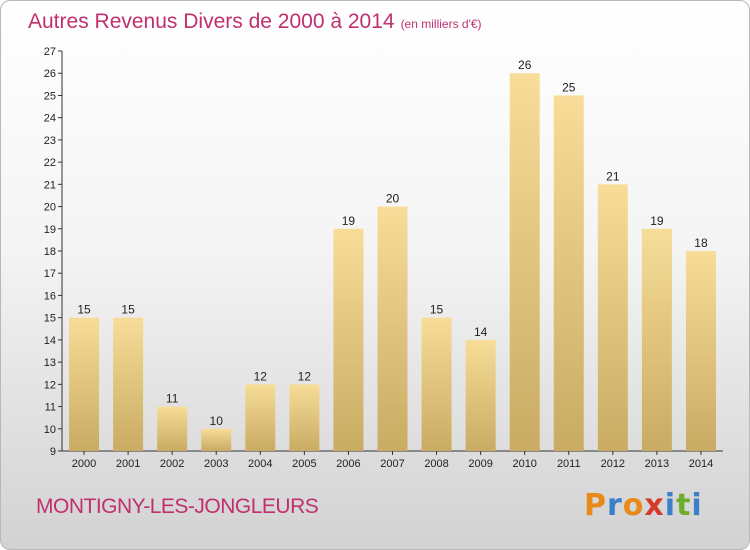 The width and height of the screenshot is (750, 550). Describe the element at coordinates (211, 21) in the screenshot. I see `chart-title-text: Autres Revenus Divers de 2000 à 2014` at that location.